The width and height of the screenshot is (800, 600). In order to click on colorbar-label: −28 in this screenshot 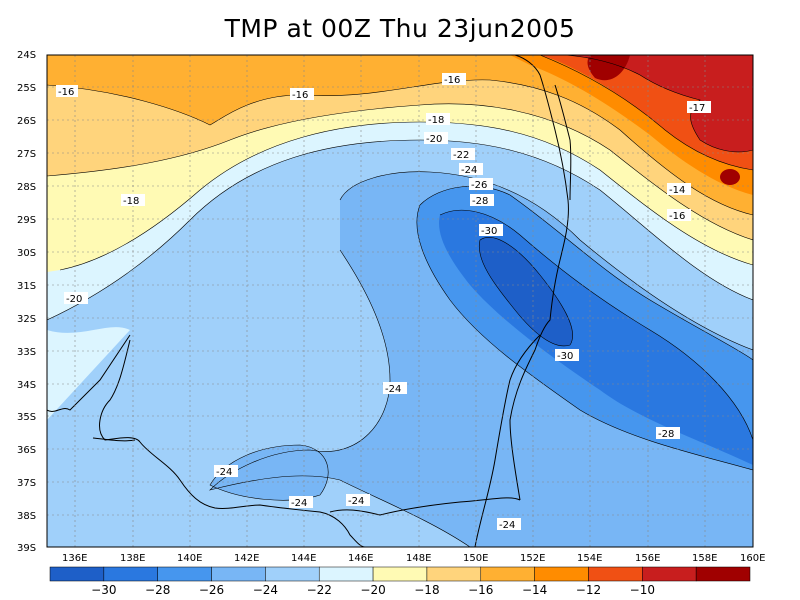, I will do `click(157, 590)`.